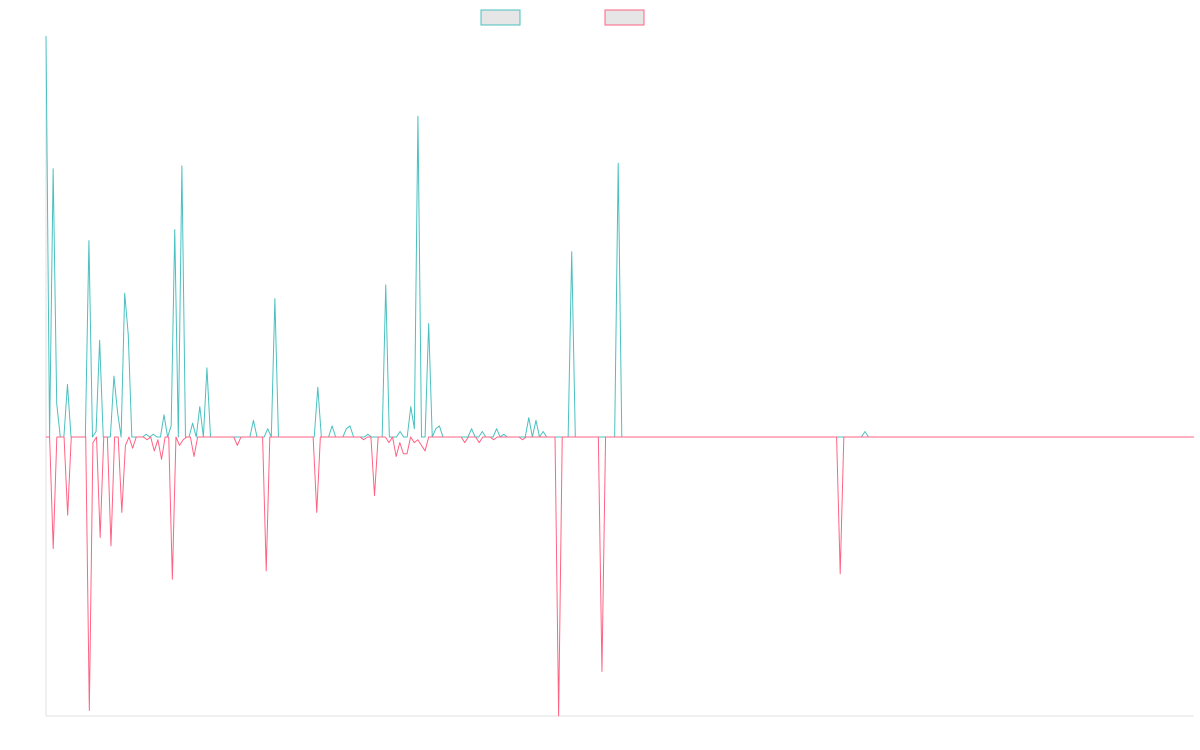  Describe the element at coordinates (562, 17) in the screenshot. I see `legend` at that location.